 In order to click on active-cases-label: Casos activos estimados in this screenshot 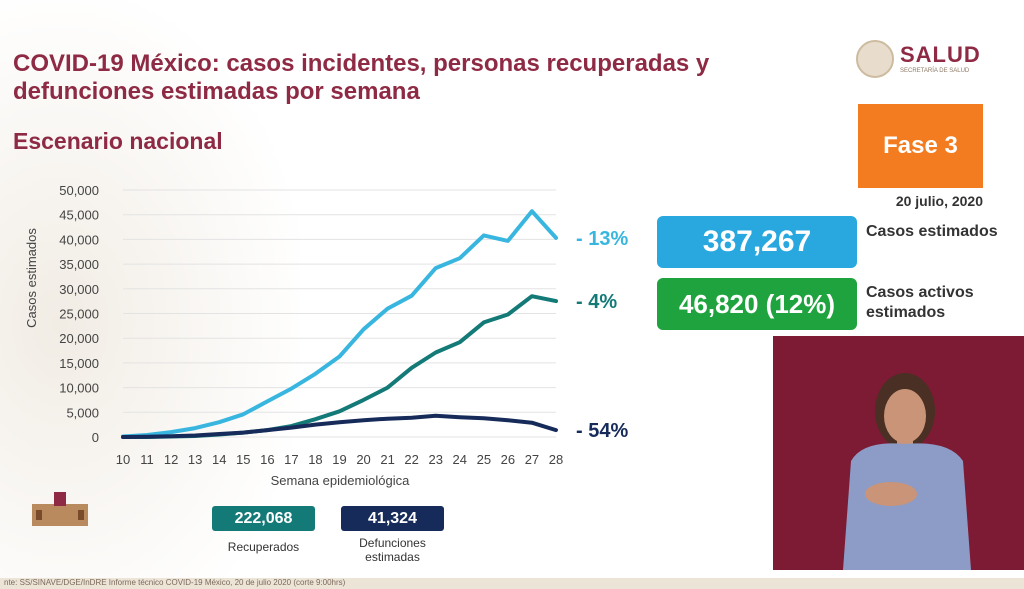, I will do `click(920, 302)`.